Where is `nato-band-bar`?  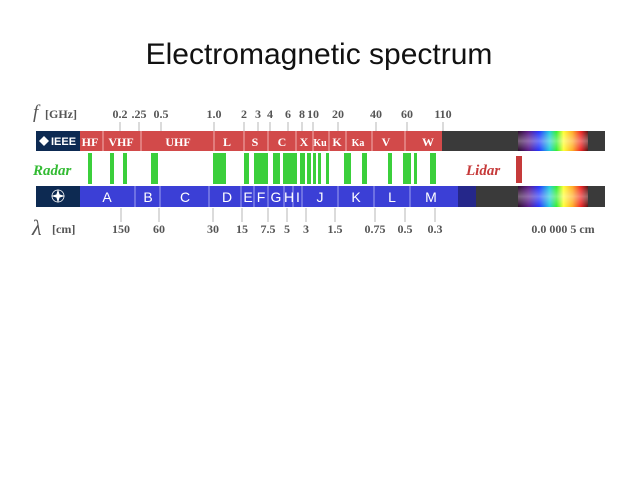
nato-band-bar is located at coordinates (270, 196).